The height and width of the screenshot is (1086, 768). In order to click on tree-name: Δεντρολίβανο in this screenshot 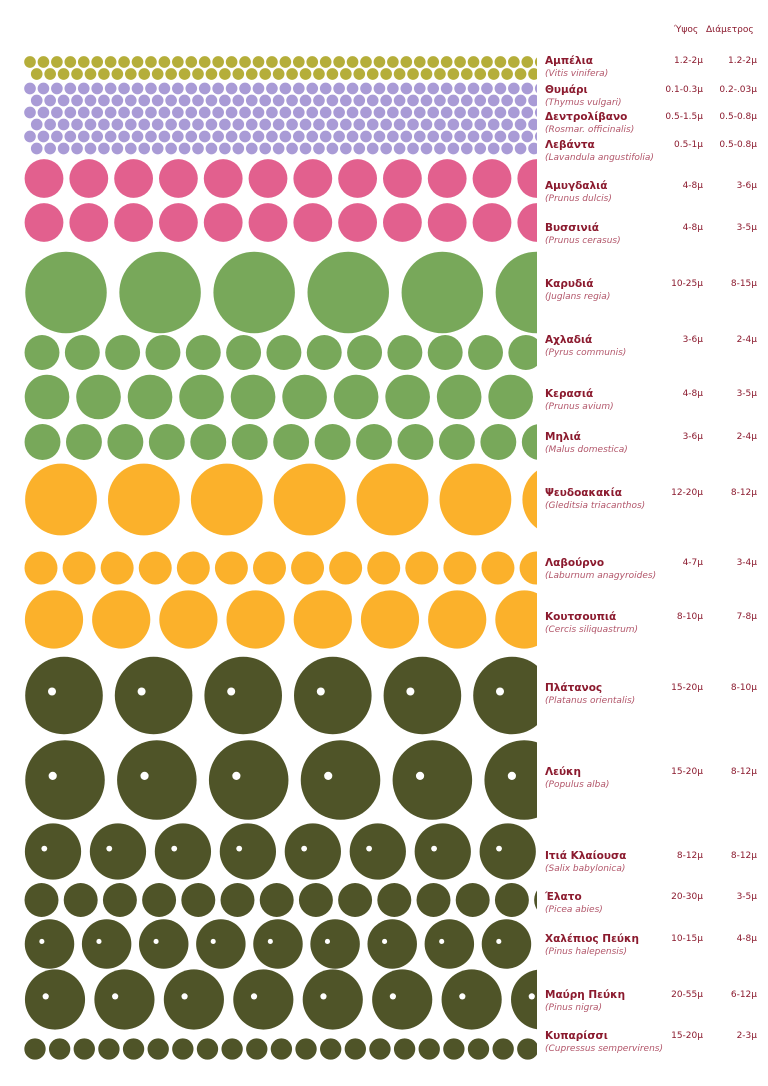, I will do `click(586, 117)`.